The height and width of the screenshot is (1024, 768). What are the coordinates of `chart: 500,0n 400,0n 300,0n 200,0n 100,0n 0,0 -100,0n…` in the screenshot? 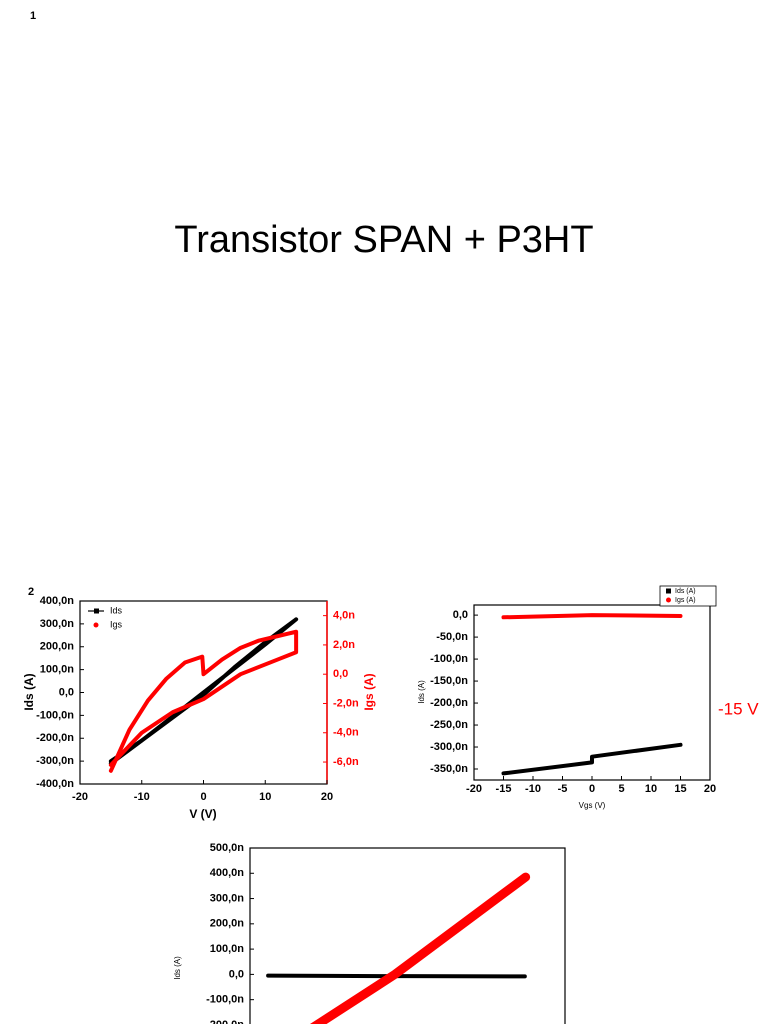 It's located at (369, 933).